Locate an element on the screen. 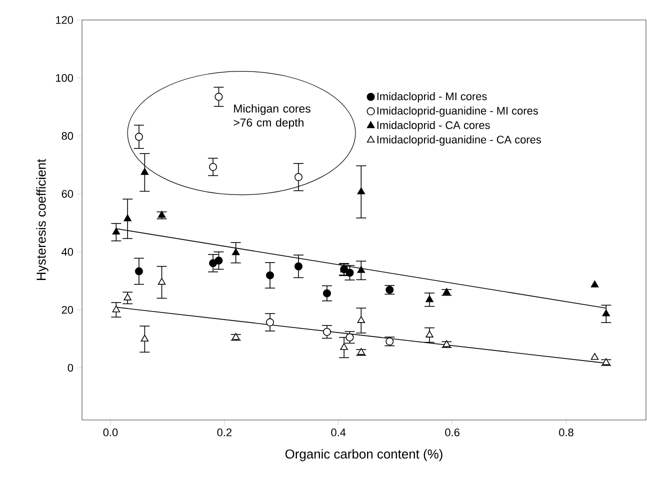  y-tick-label: 100 is located at coordinates (65, 78).